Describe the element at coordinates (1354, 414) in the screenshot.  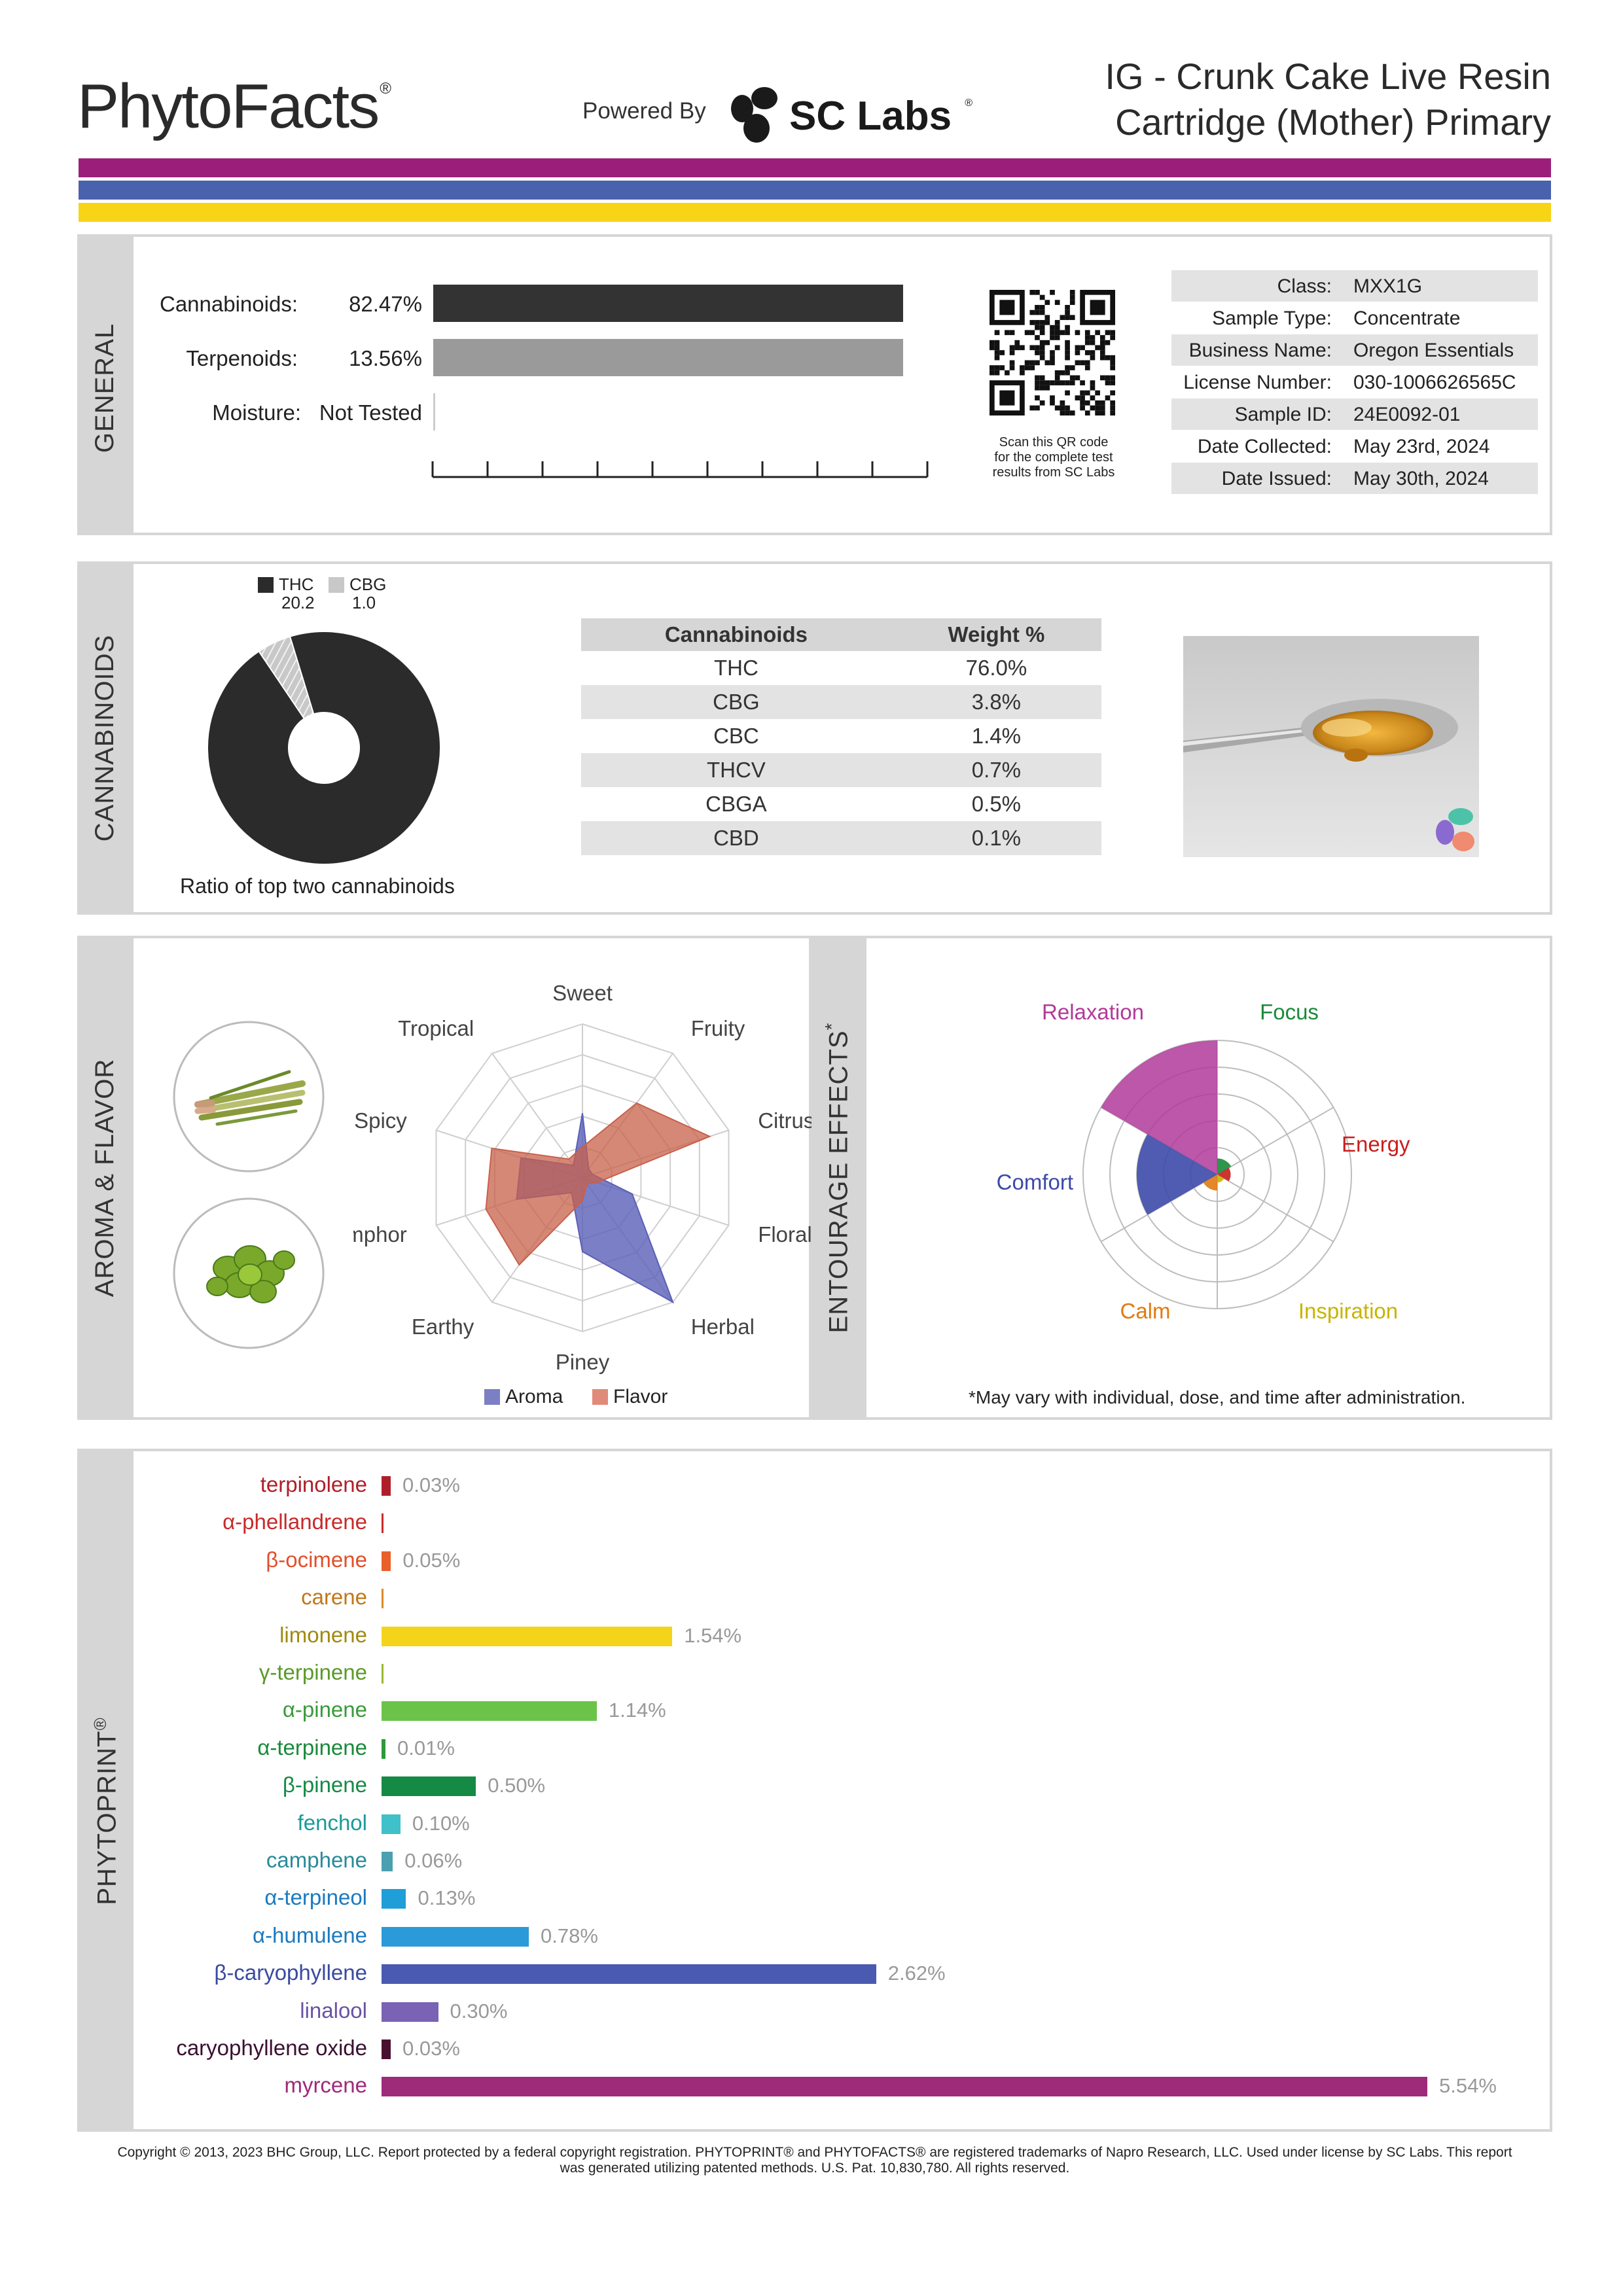
I see `info-row-sample-id: Sample ID: 24E0092-01` at that location.